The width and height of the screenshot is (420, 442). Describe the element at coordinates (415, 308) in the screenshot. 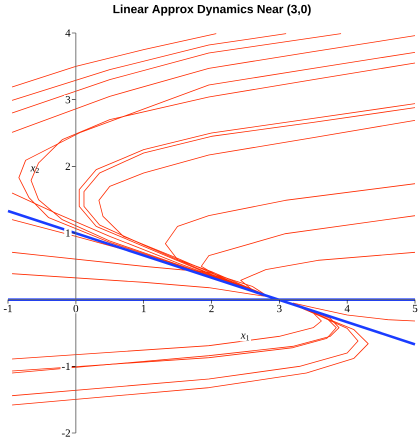

I see `x-tick-label: 5` at that location.